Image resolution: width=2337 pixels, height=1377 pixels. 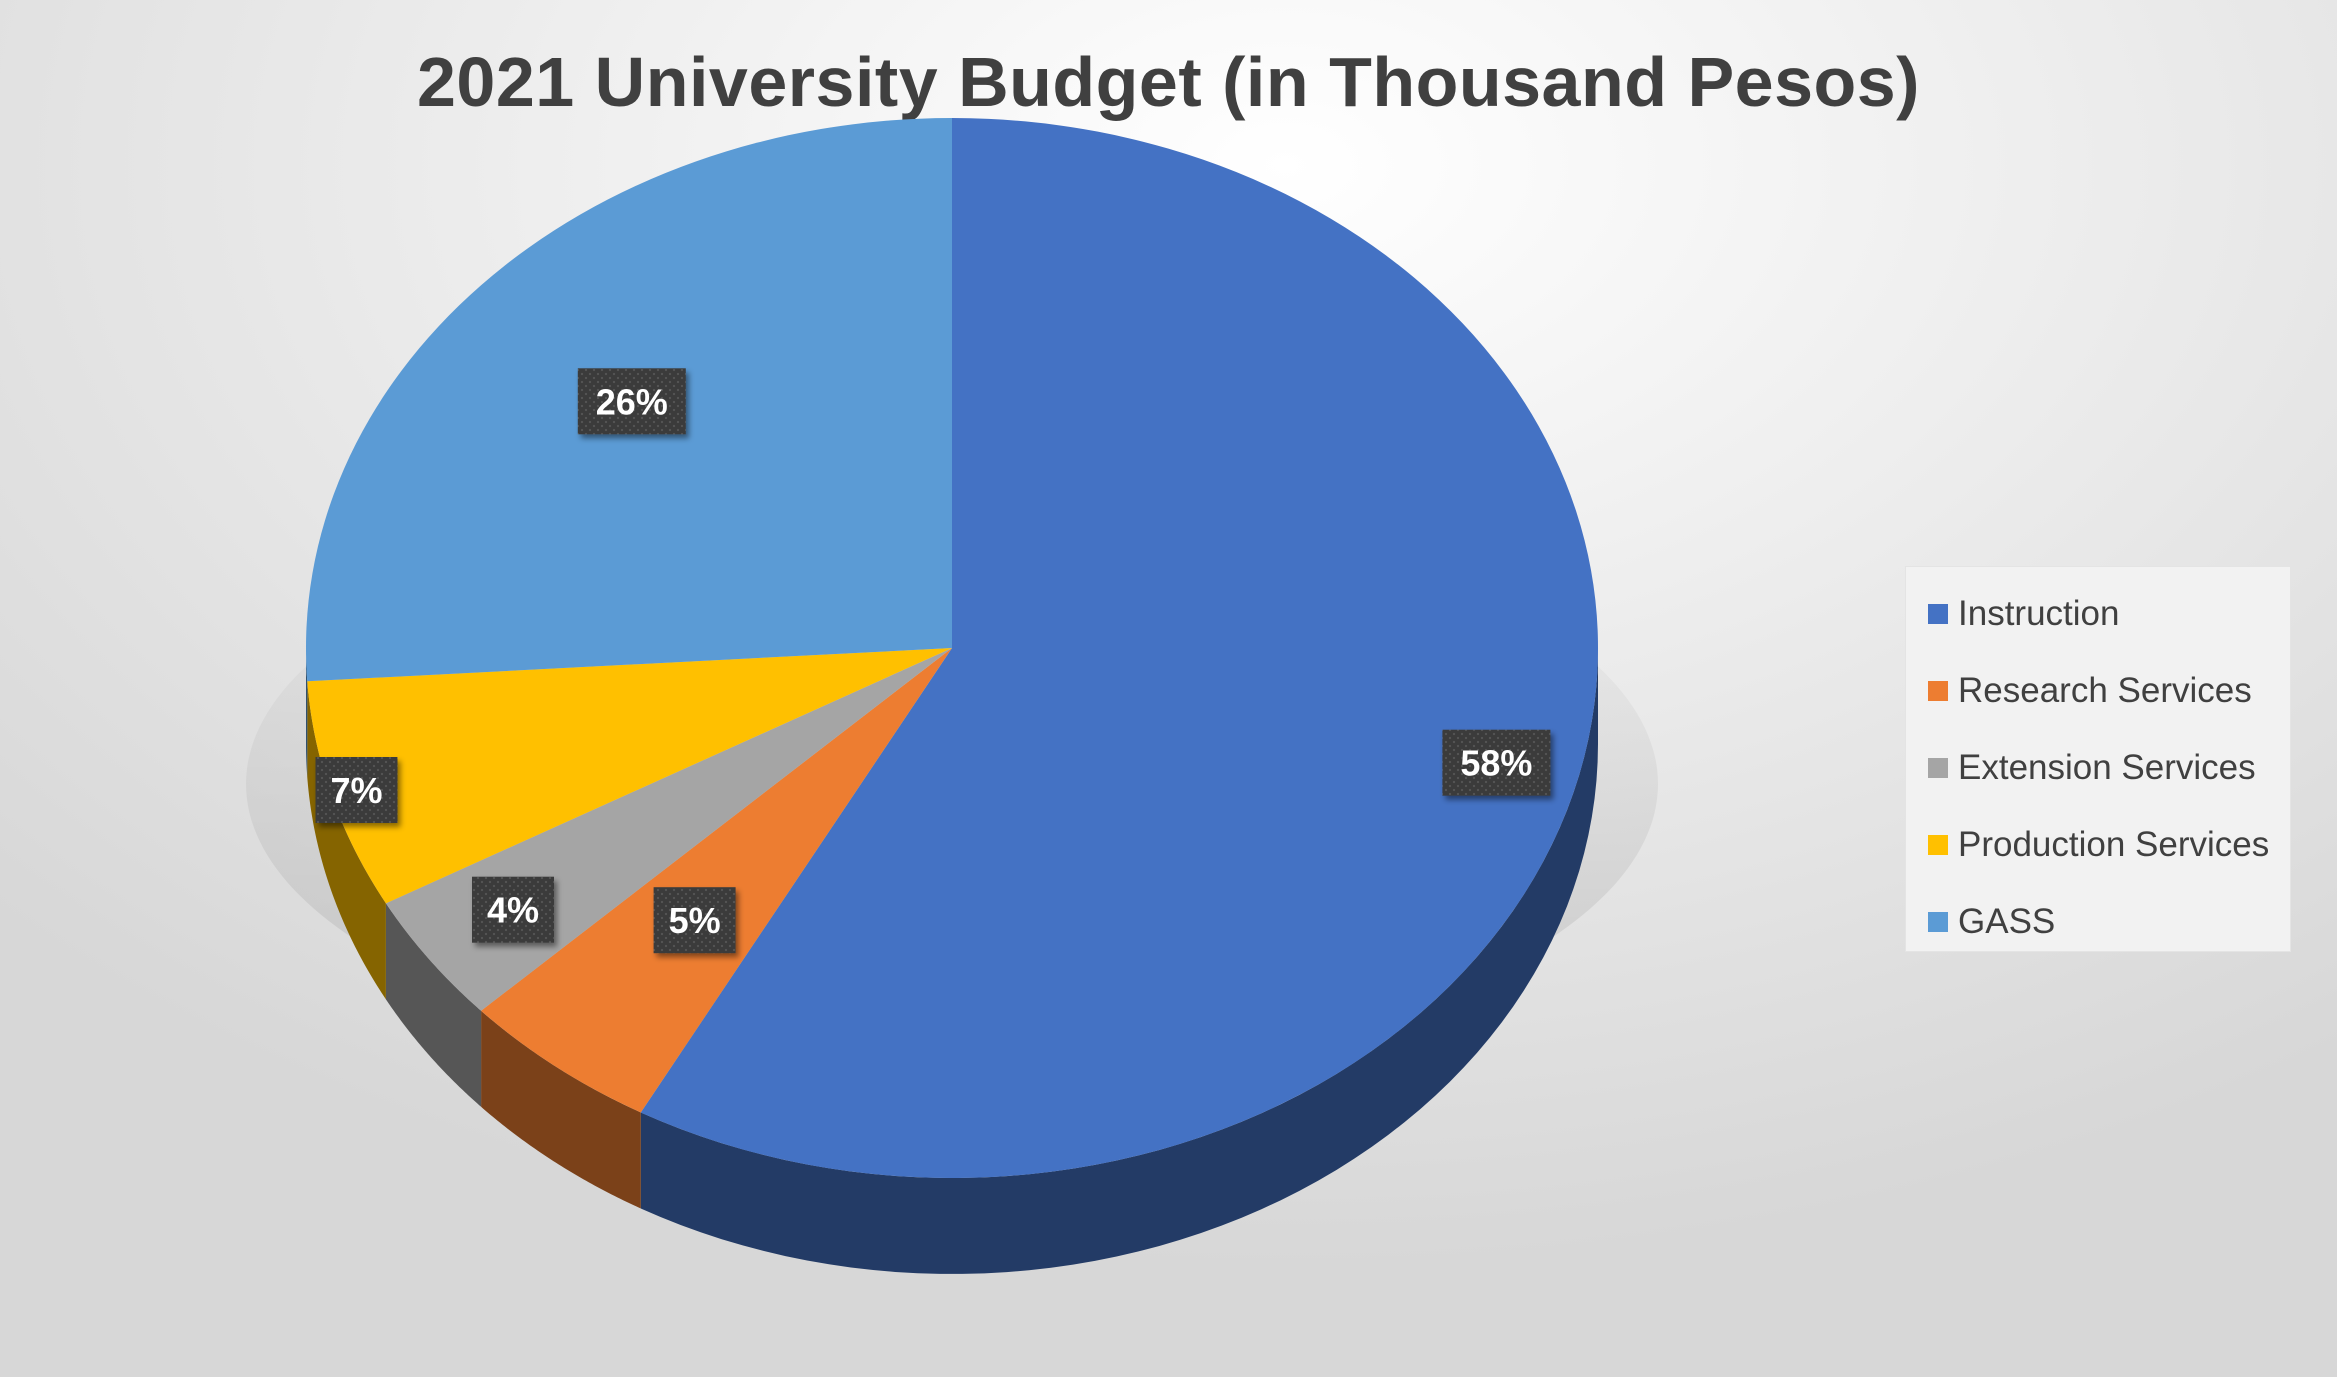 I want to click on legend-item-extension-services: Extension Services, so click(x=2092, y=768).